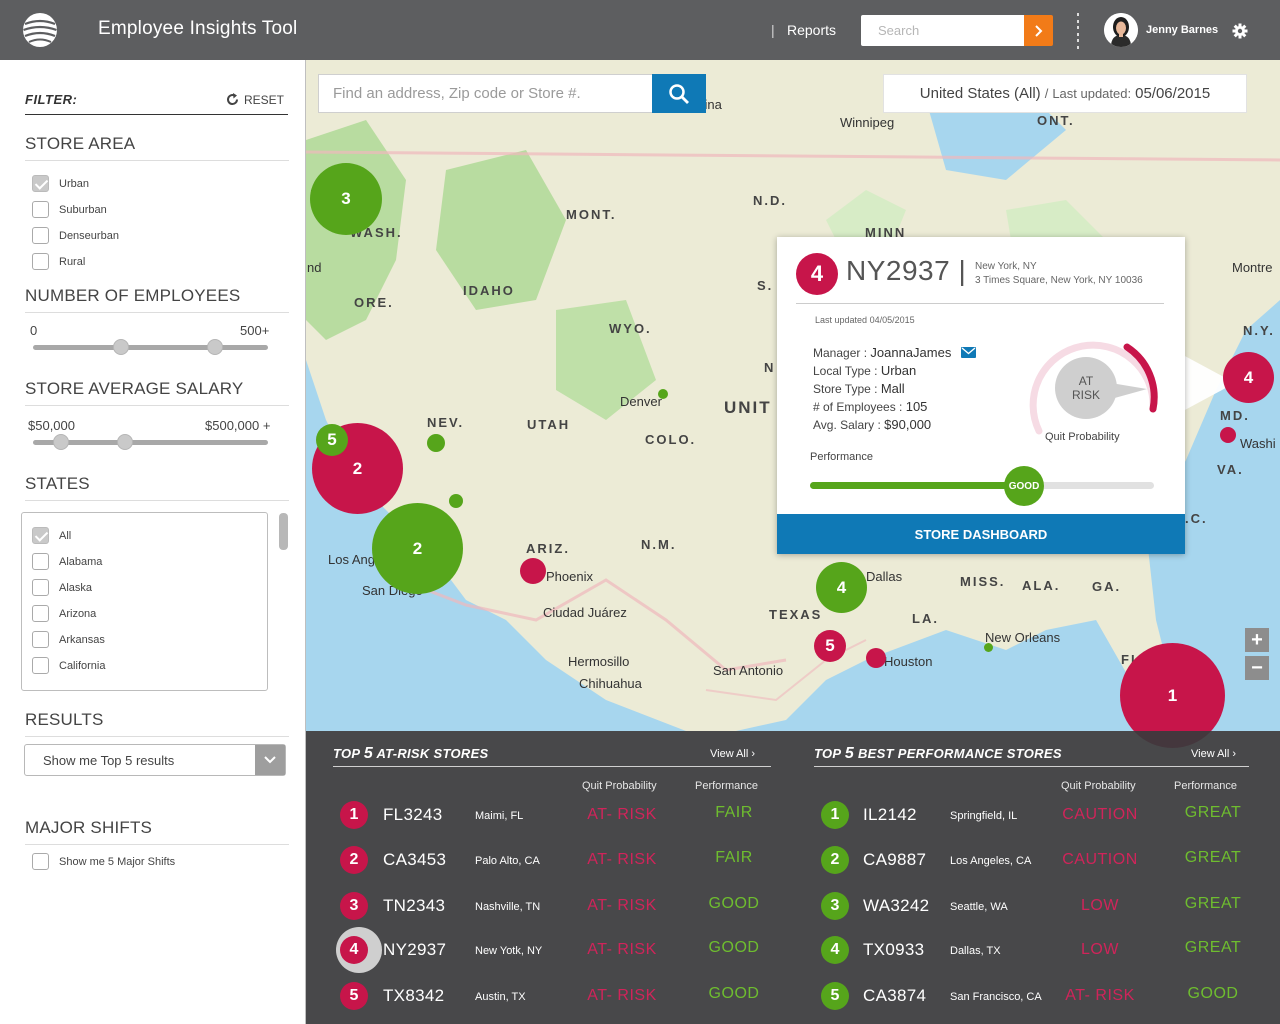 The width and height of the screenshot is (1280, 1024). I want to click on store-cluster-bubble: 3, so click(346, 199).